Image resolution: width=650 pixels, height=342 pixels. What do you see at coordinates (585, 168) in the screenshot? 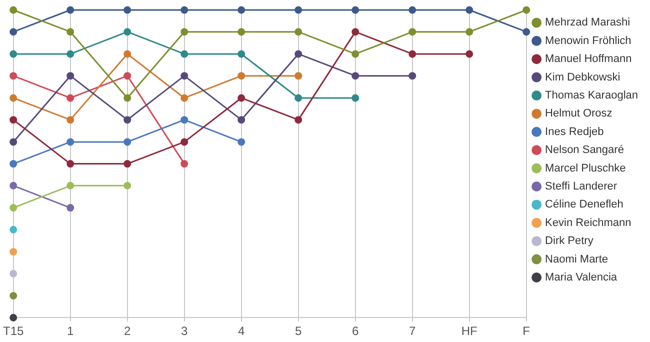
I see `legend-label: Marcel Pluschke` at bounding box center [585, 168].